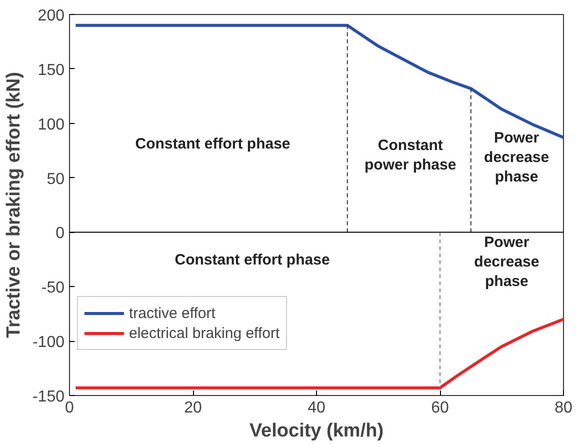 The image size is (579, 444). What do you see at coordinates (53, 288) in the screenshot?
I see `y-tick-label: -50` at bounding box center [53, 288].